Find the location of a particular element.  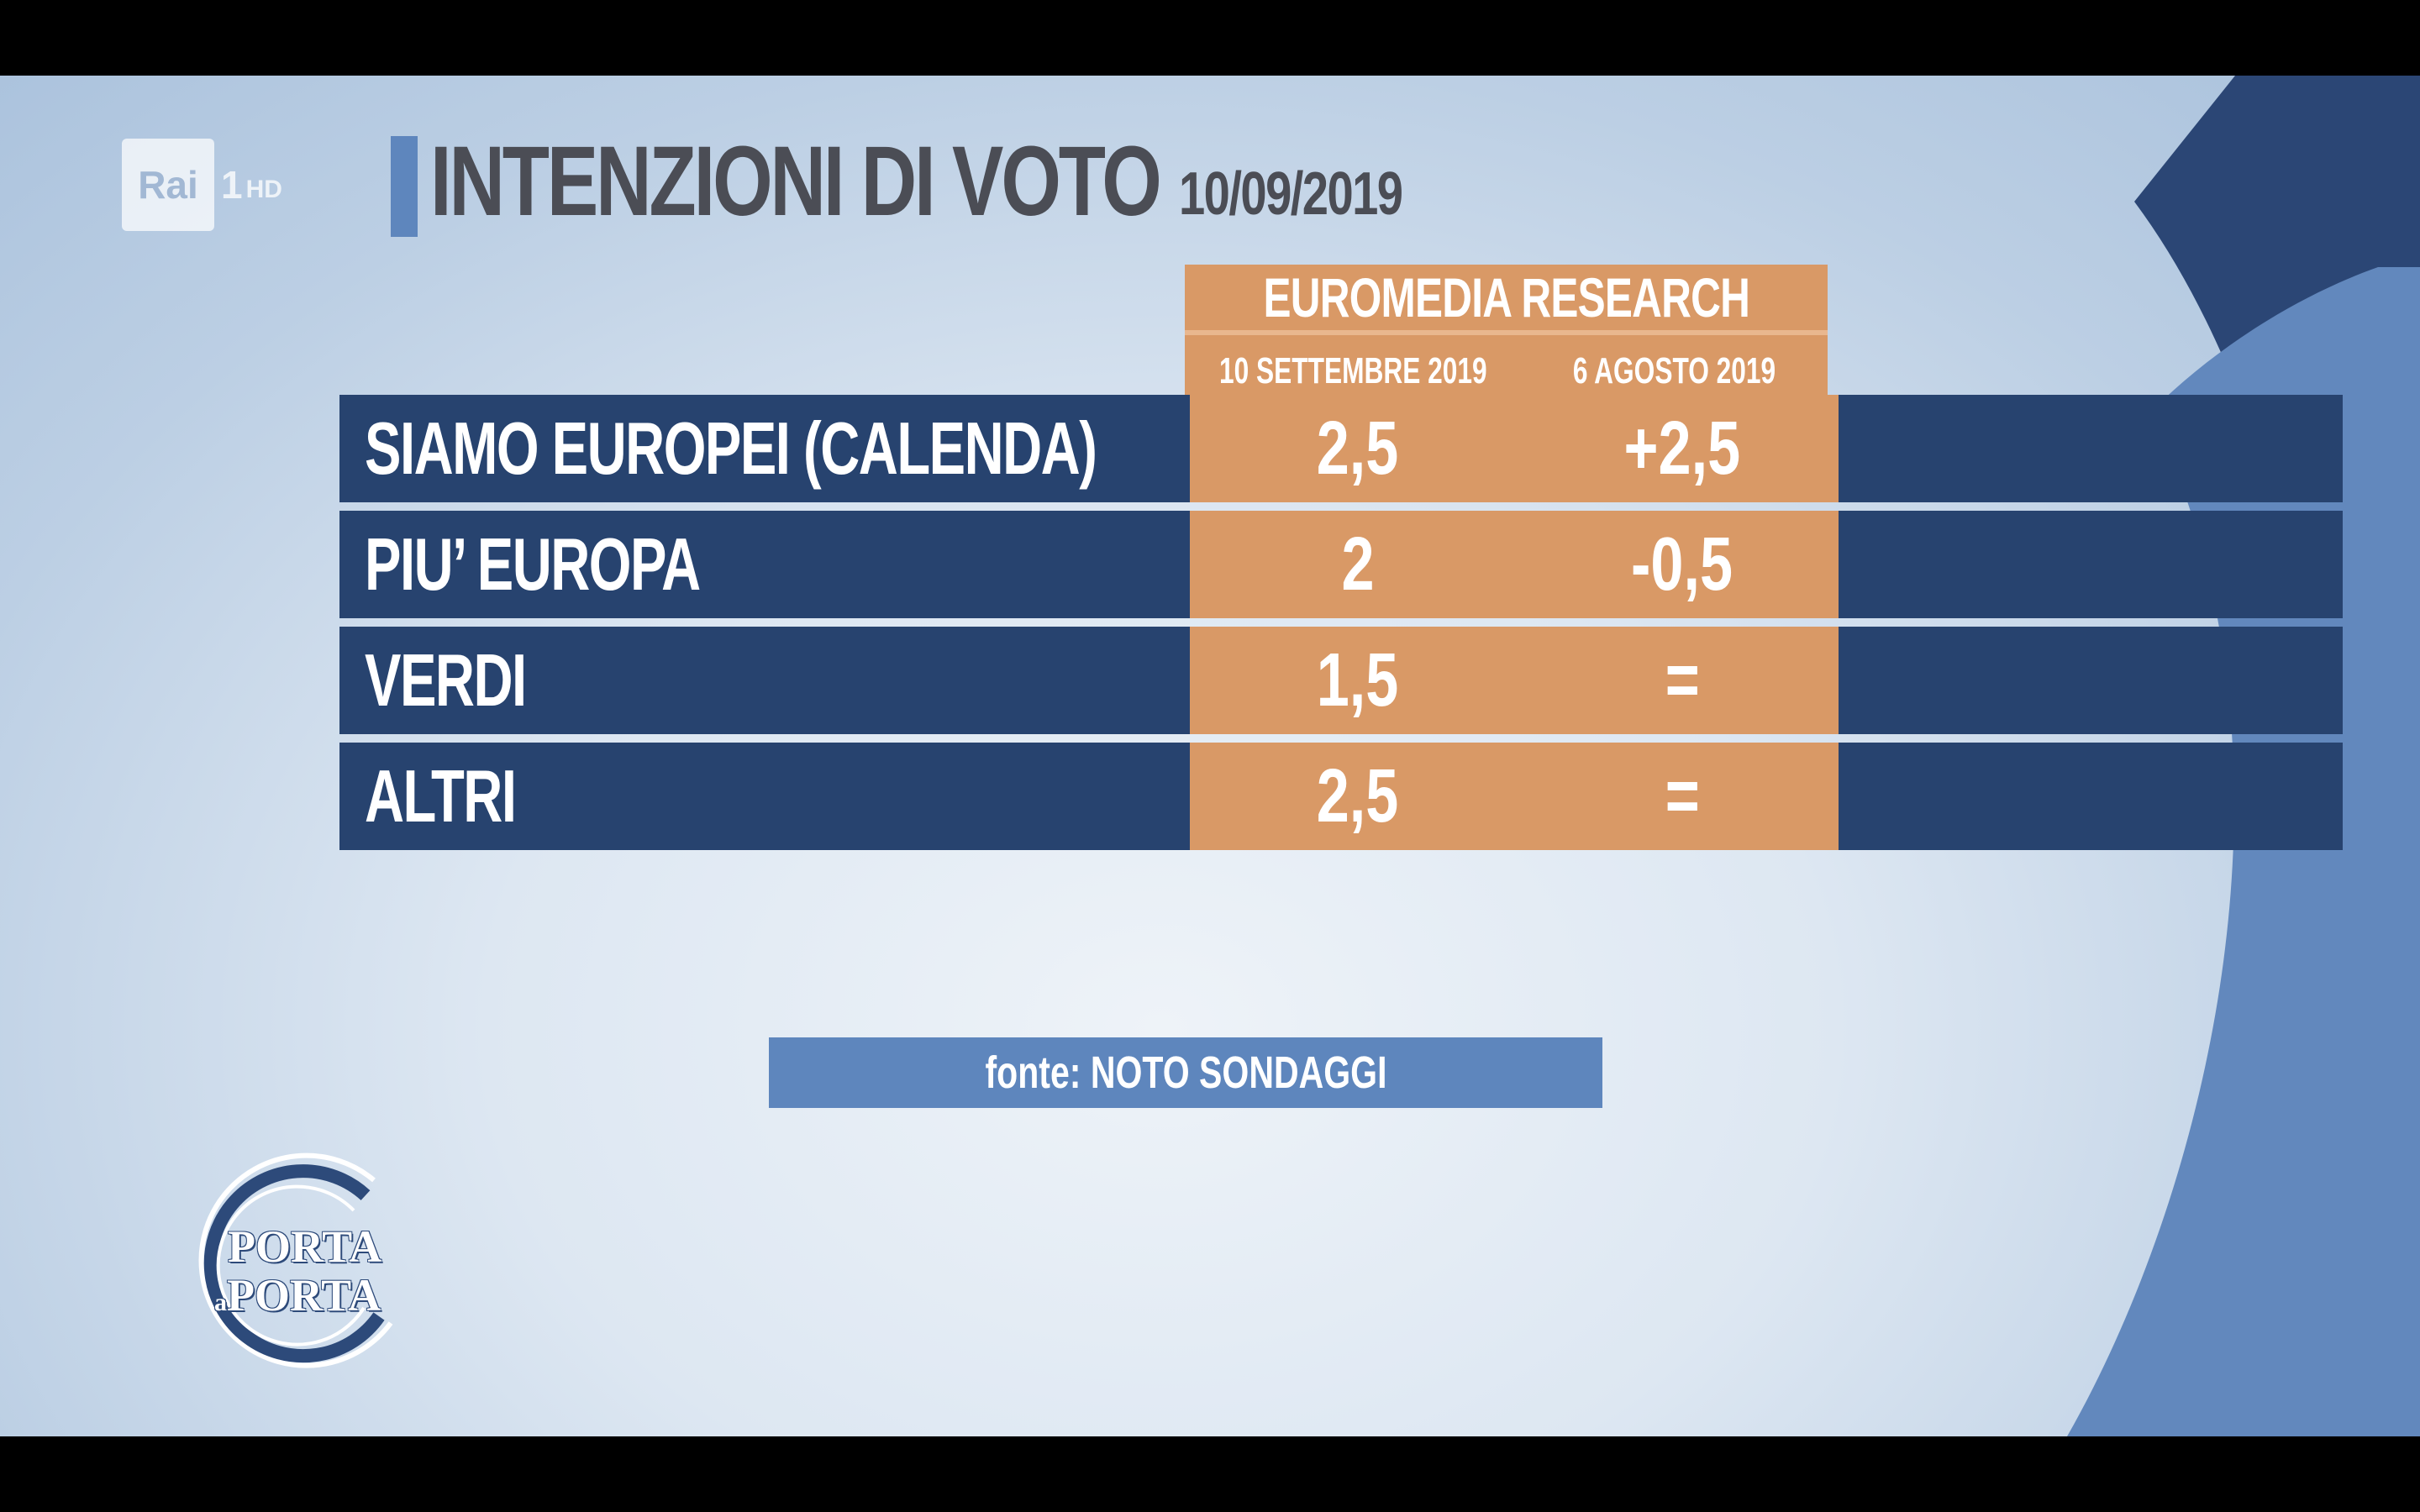

title-accent-bar is located at coordinates (405, 186).